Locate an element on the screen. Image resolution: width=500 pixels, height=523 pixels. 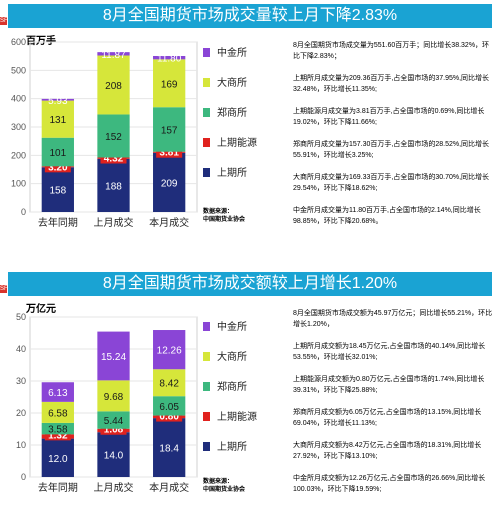
data-label: 12.26 is located at coordinates (169, 351).